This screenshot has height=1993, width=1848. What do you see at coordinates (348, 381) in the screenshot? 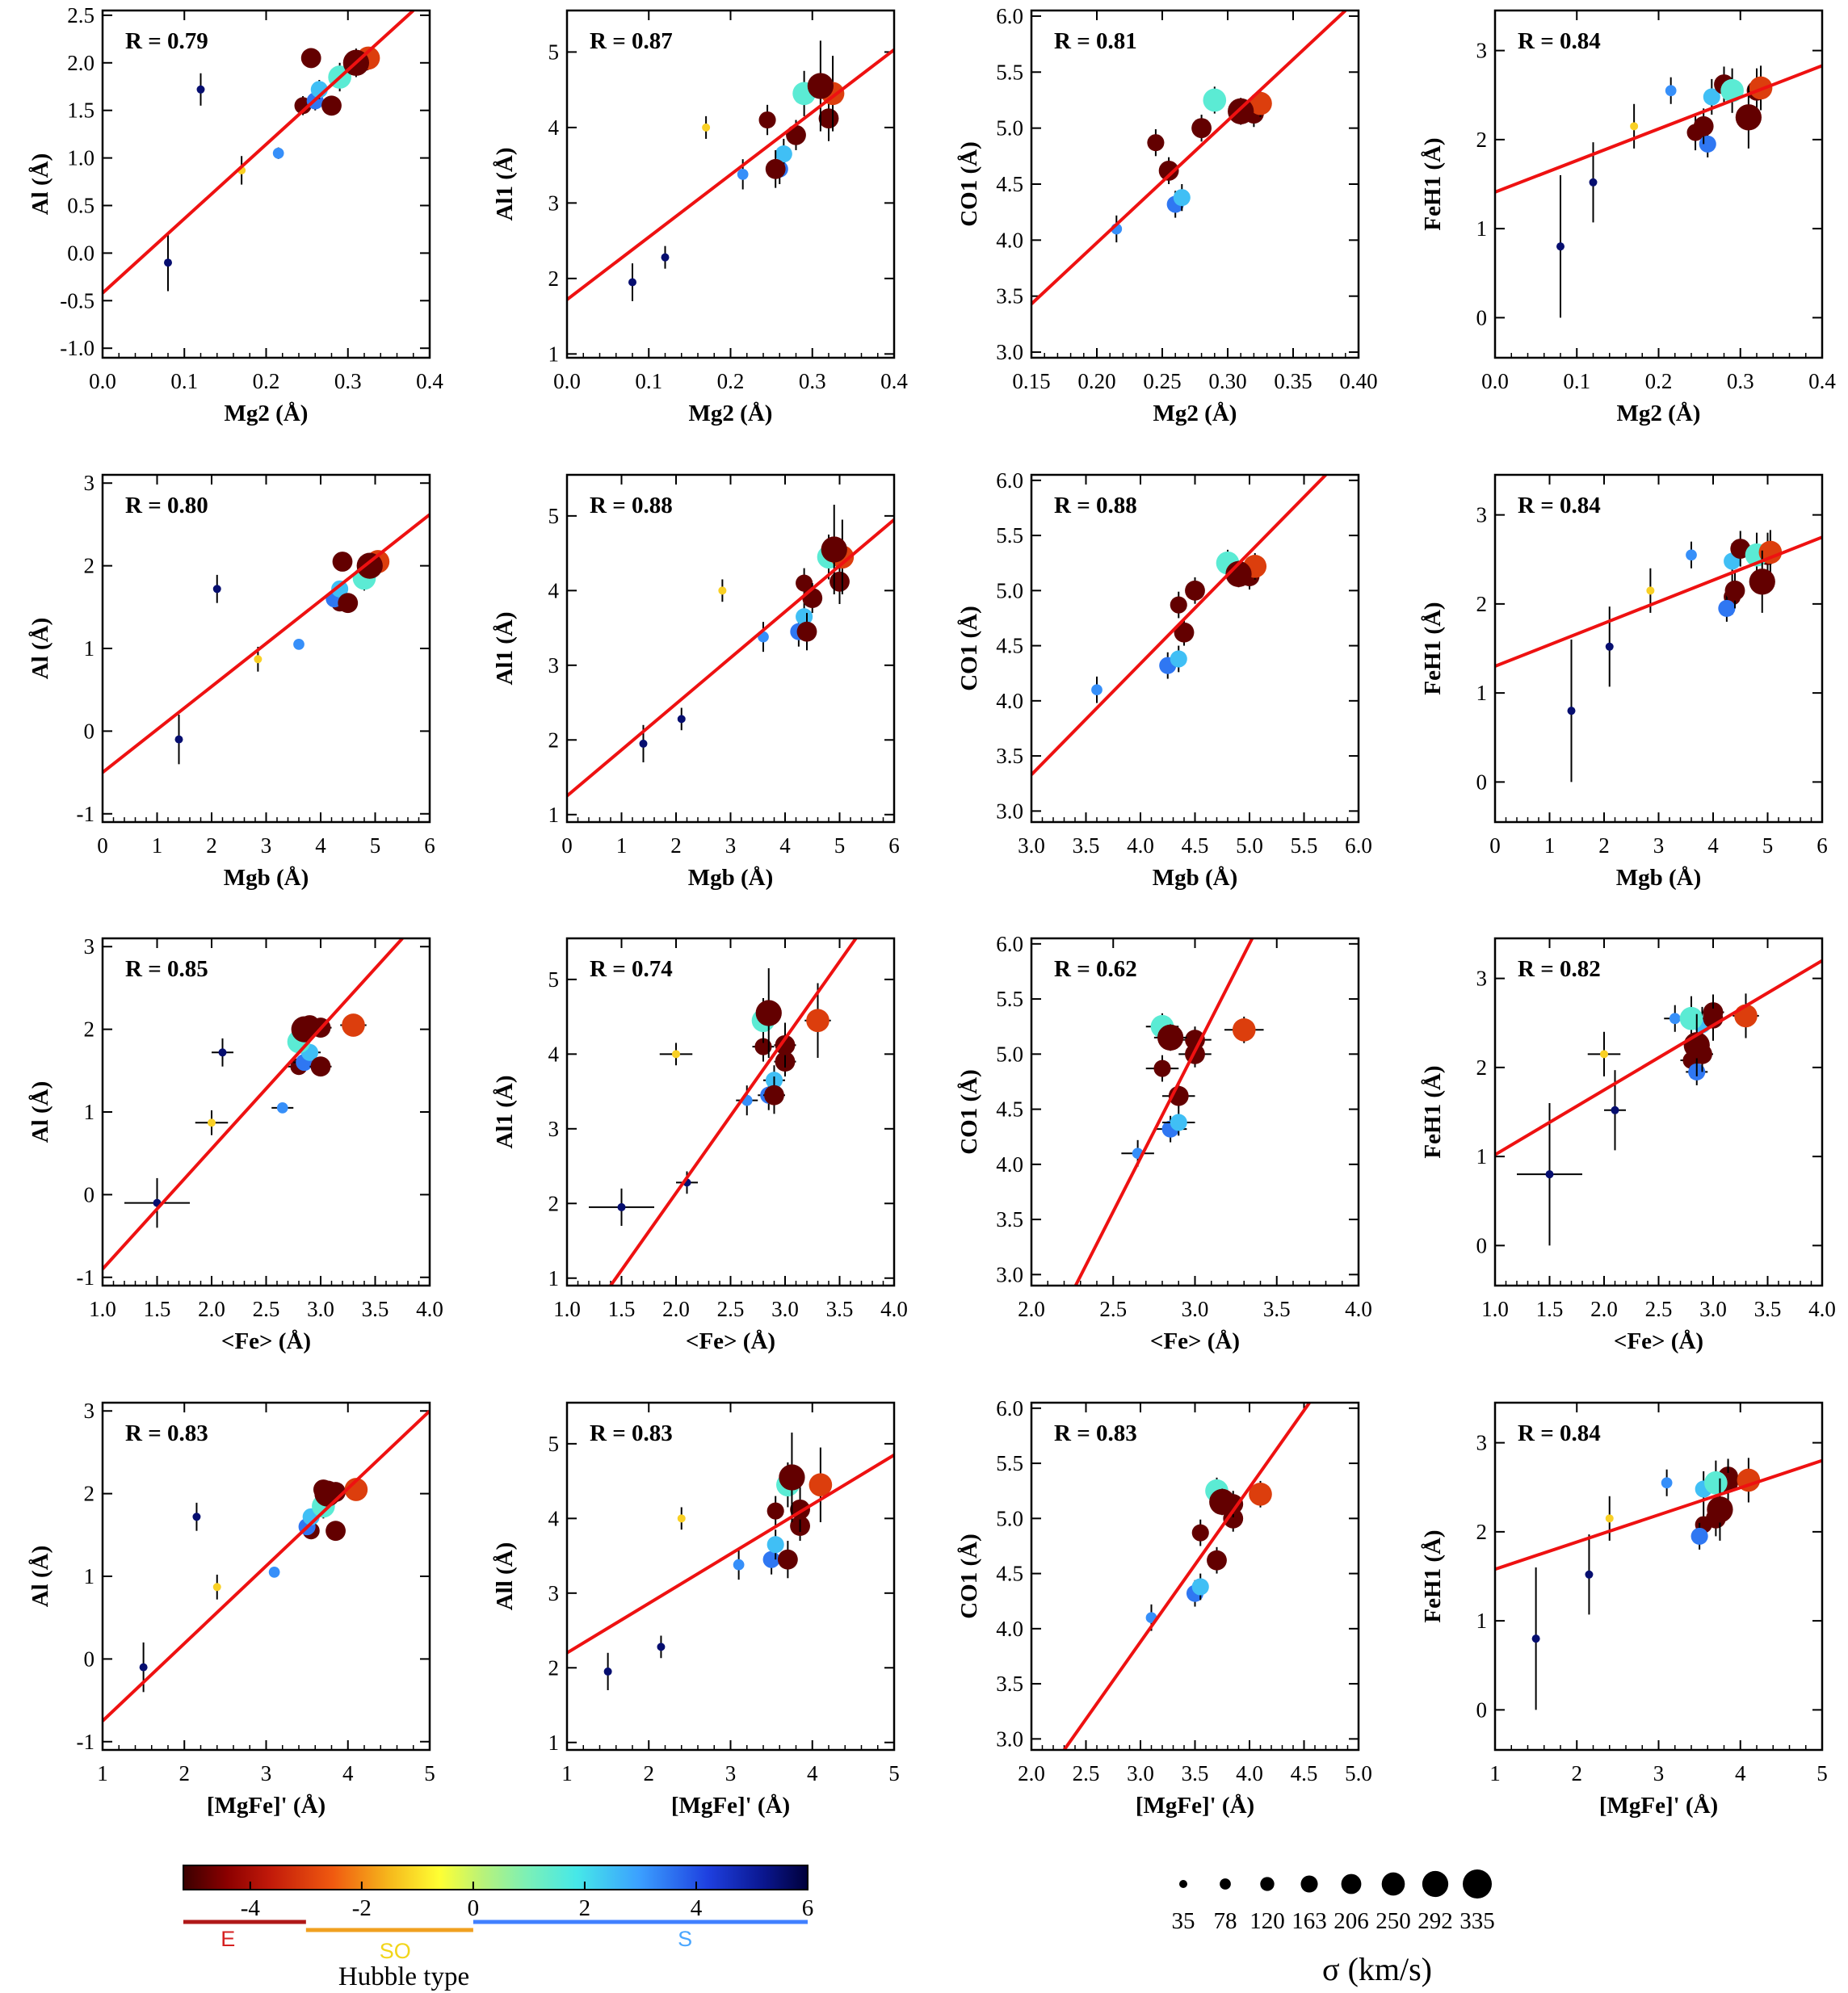
I see `x-tick-label: 0.3` at bounding box center [348, 381].